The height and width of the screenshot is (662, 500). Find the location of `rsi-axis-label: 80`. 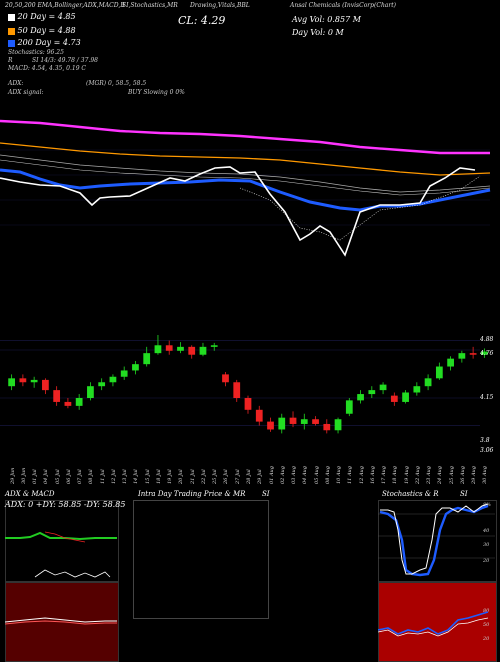

rsi-axis-label: 80 is located at coordinates (486, 611).